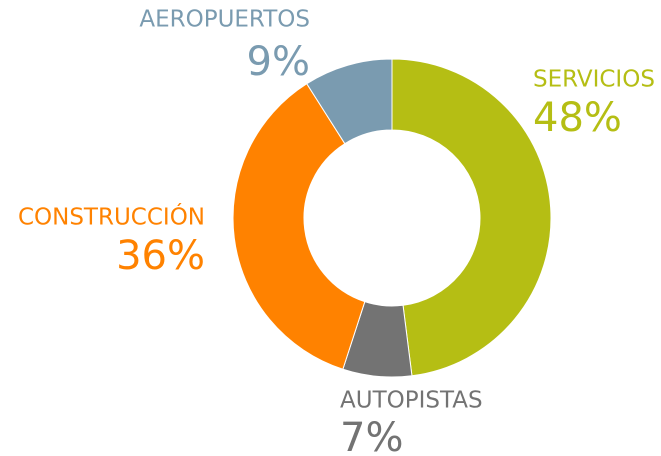 The height and width of the screenshot is (456, 661). What do you see at coordinates (160, 256) in the screenshot?
I see `value-label: 36%` at bounding box center [160, 256].